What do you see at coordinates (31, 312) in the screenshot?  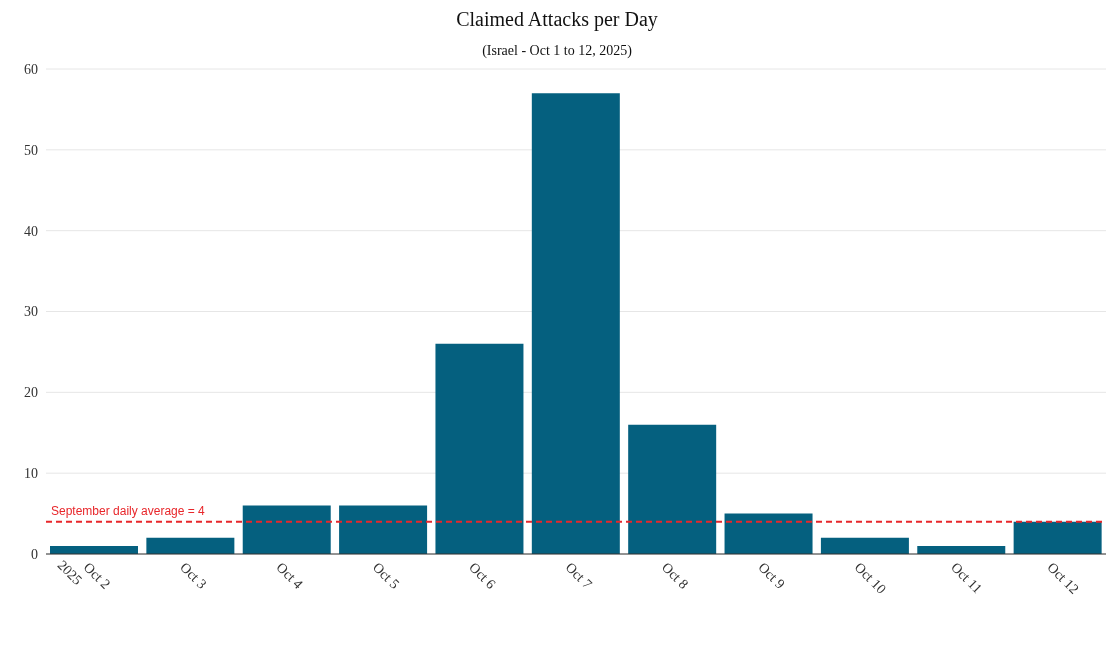 I see `y-tick-label: 30` at bounding box center [31, 312].